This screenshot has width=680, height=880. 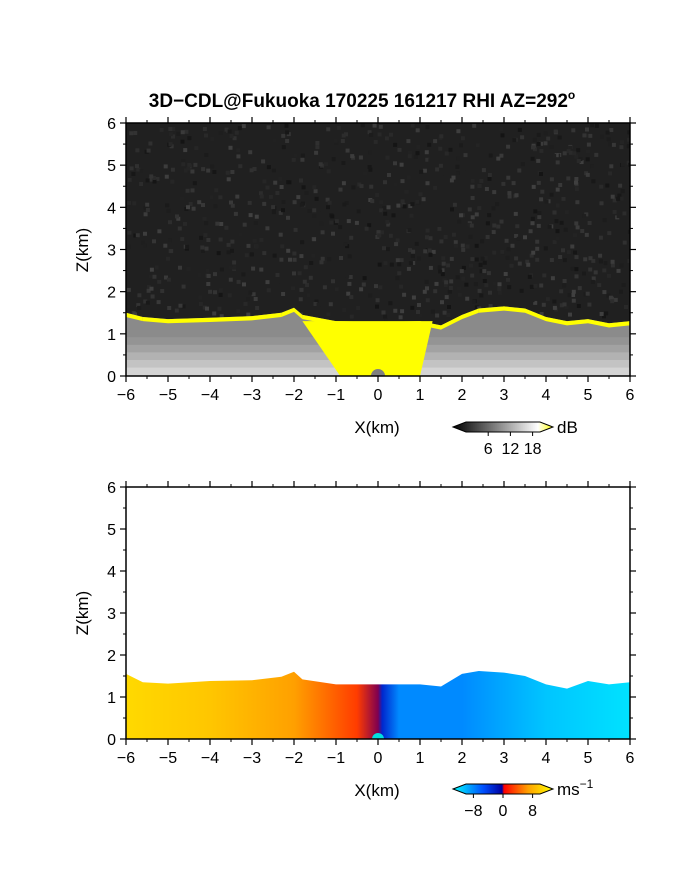 What do you see at coordinates (378, 372) in the screenshot?
I see `snr-lidar-site` at bounding box center [378, 372].